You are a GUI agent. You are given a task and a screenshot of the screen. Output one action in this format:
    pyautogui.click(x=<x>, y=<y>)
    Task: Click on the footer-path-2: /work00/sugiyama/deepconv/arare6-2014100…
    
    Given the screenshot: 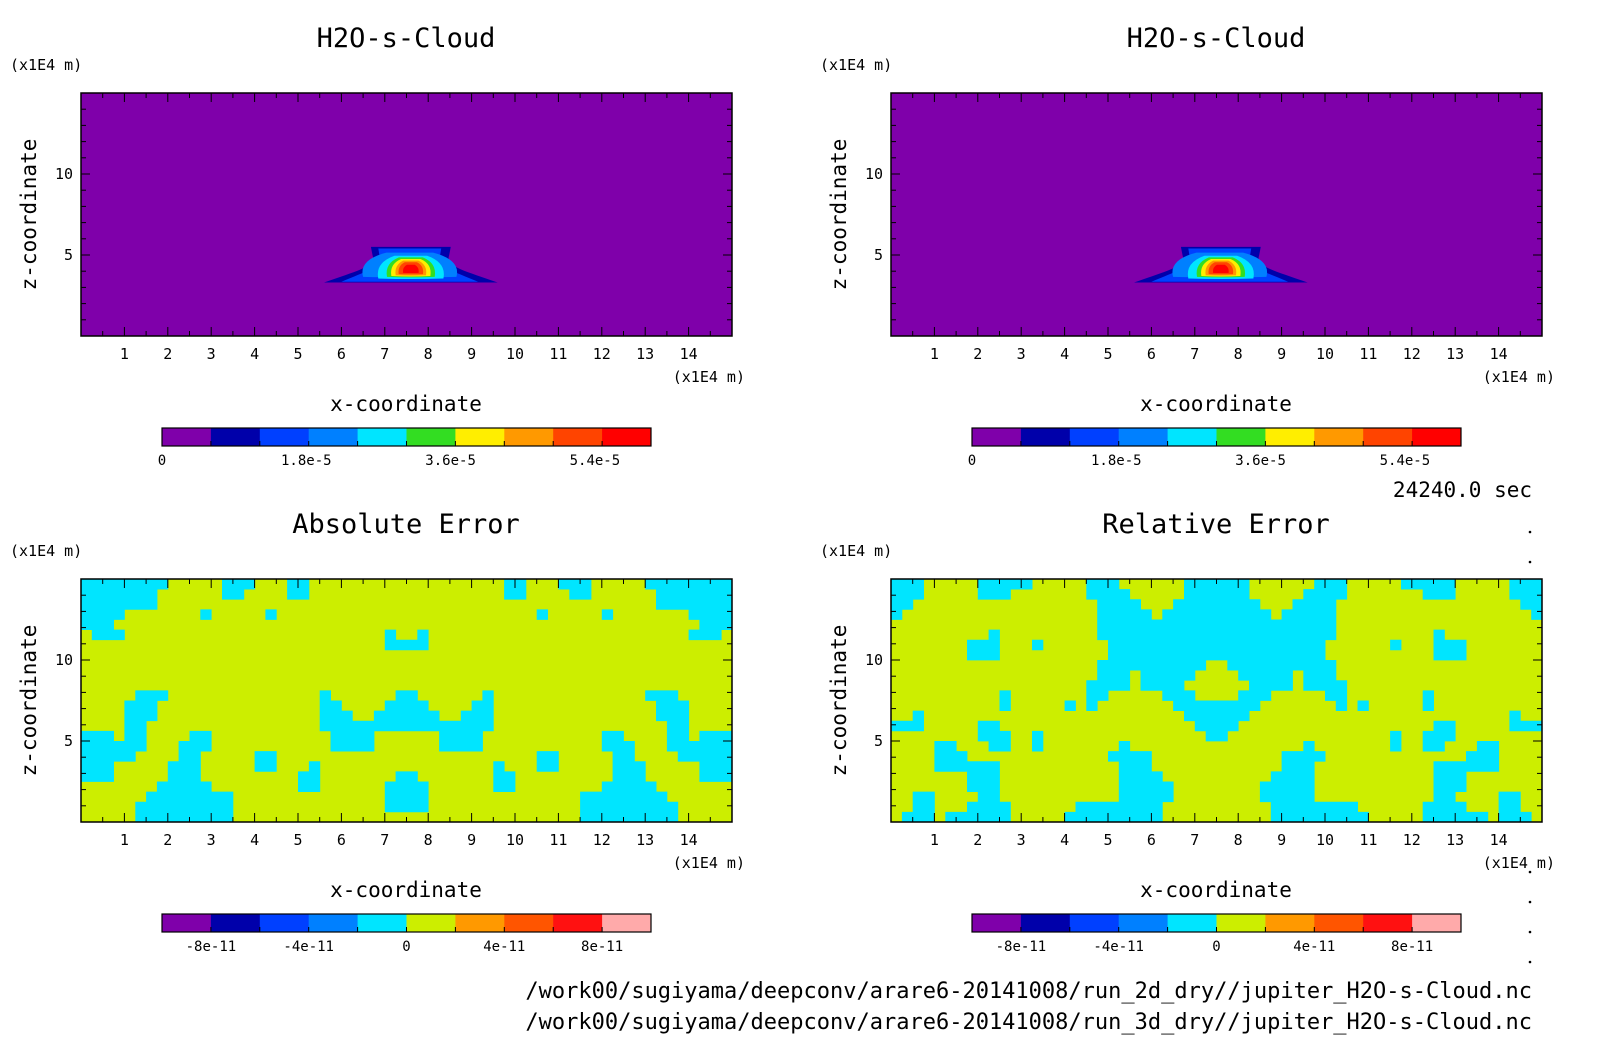 What is the action you would take?
    pyautogui.click(x=1028, y=1022)
    